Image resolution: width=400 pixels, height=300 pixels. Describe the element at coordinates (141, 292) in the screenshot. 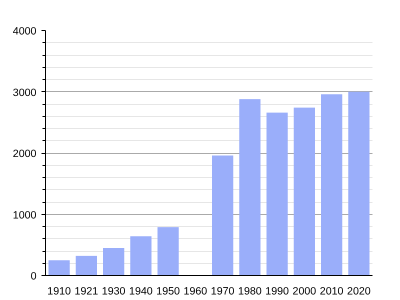

I see `x-tick-label: 1940` at that location.